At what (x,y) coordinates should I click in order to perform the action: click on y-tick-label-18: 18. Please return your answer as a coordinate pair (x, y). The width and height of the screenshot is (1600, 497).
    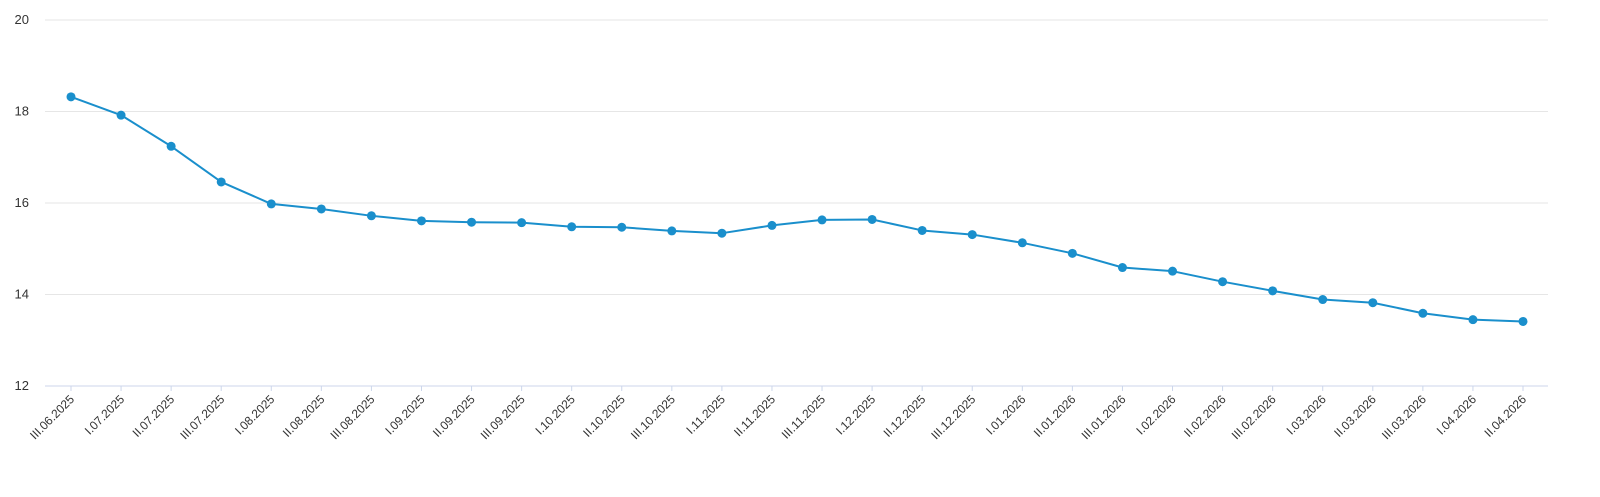
    Looking at the image, I should click on (22, 111).